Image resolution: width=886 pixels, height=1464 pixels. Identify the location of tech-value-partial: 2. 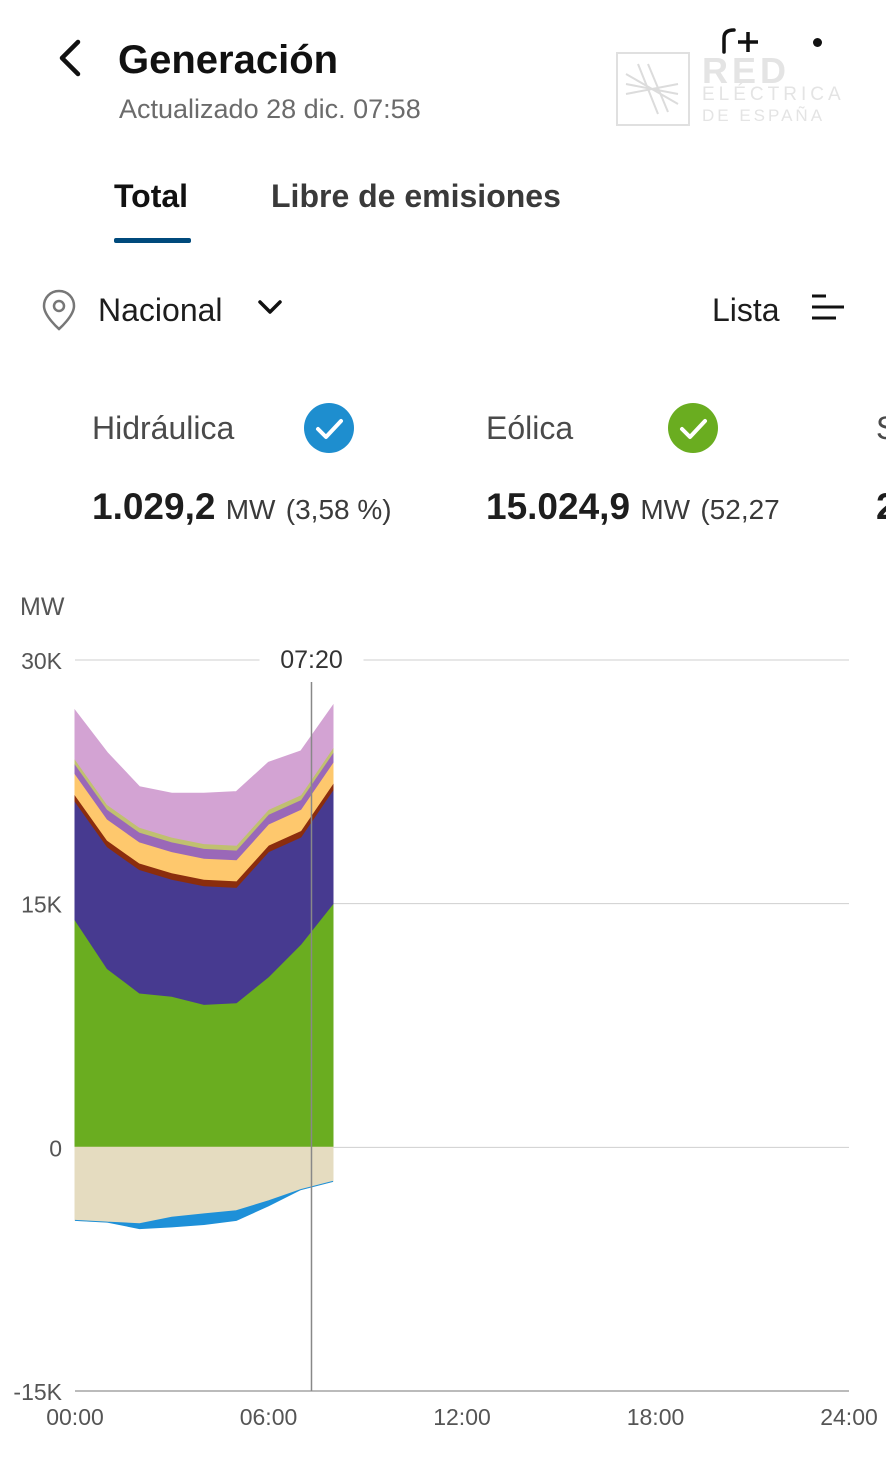
(881, 507).